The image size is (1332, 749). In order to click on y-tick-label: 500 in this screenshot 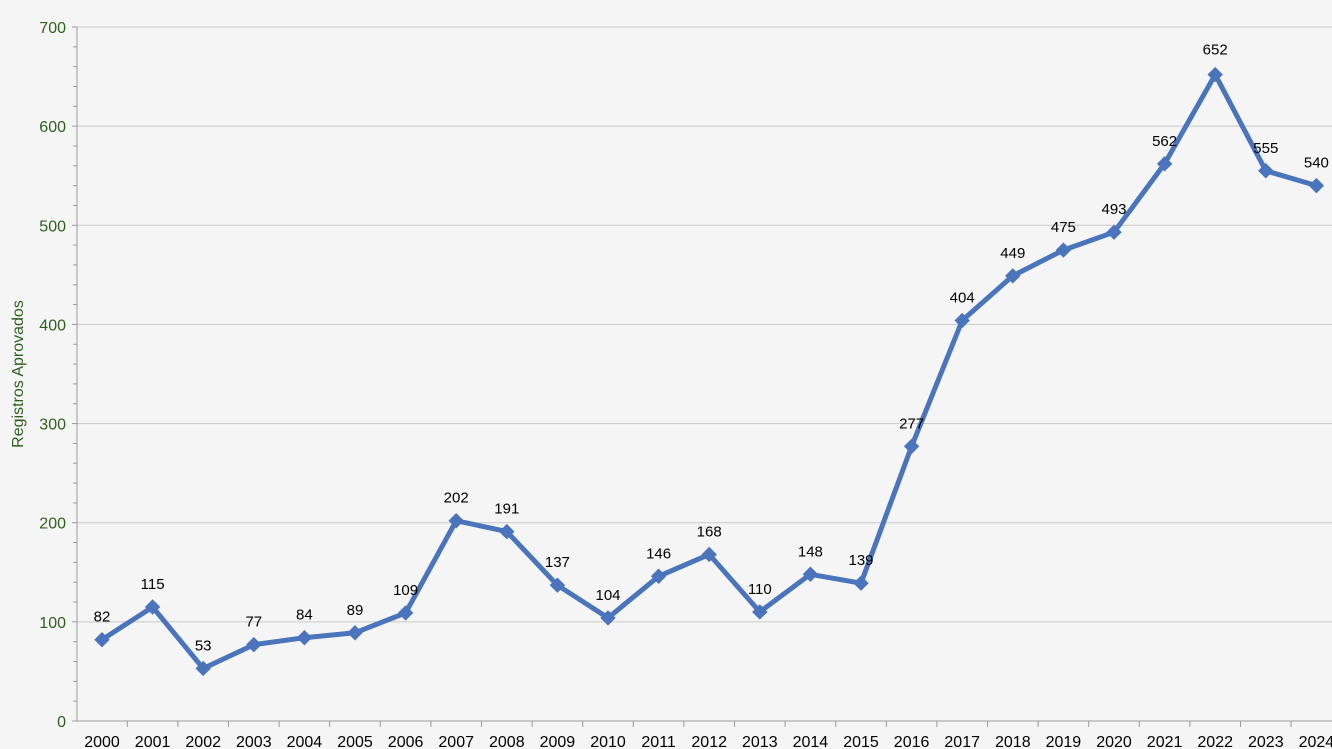, I will do `click(52, 226)`.